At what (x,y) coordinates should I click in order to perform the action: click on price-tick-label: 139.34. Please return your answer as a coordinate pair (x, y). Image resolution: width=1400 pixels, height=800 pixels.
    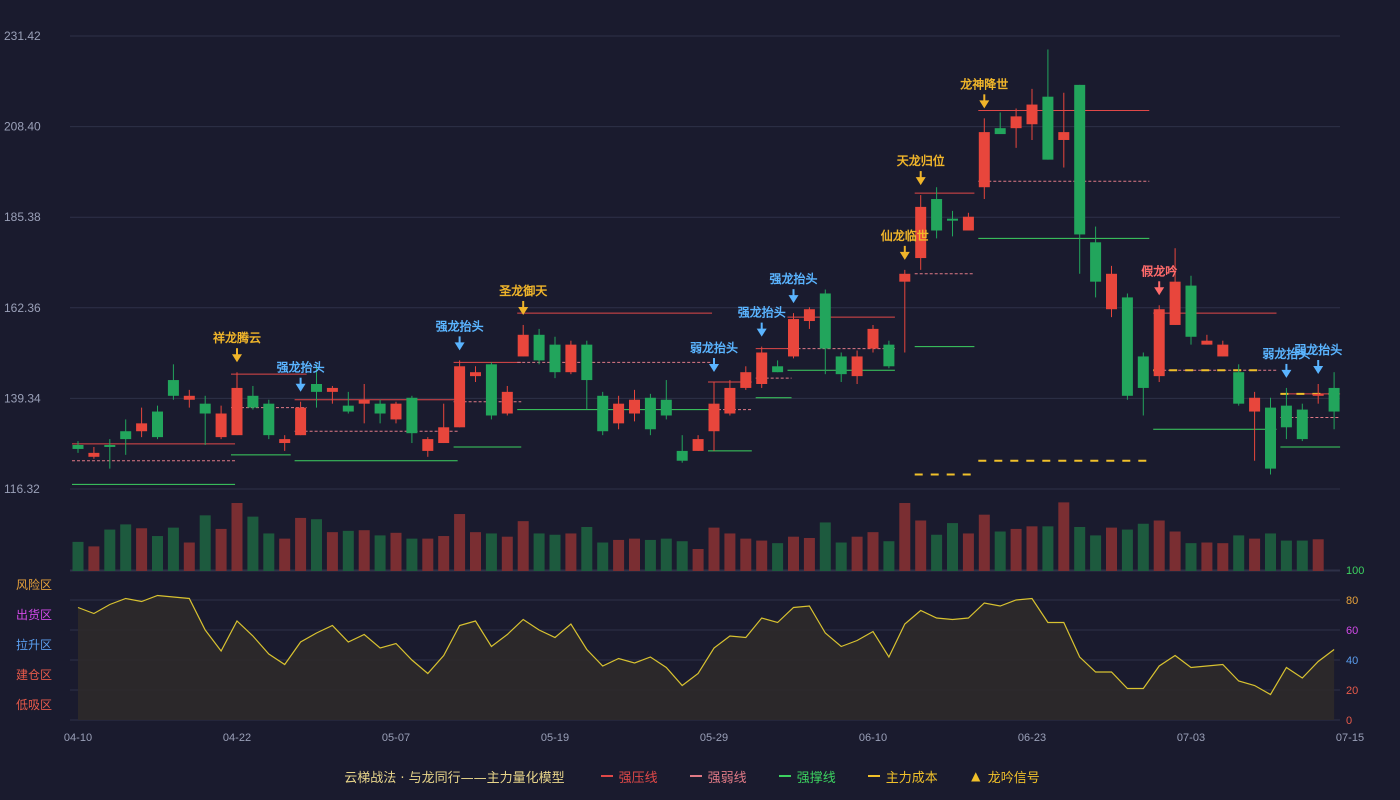
    Looking at the image, I should click on (22, 398).